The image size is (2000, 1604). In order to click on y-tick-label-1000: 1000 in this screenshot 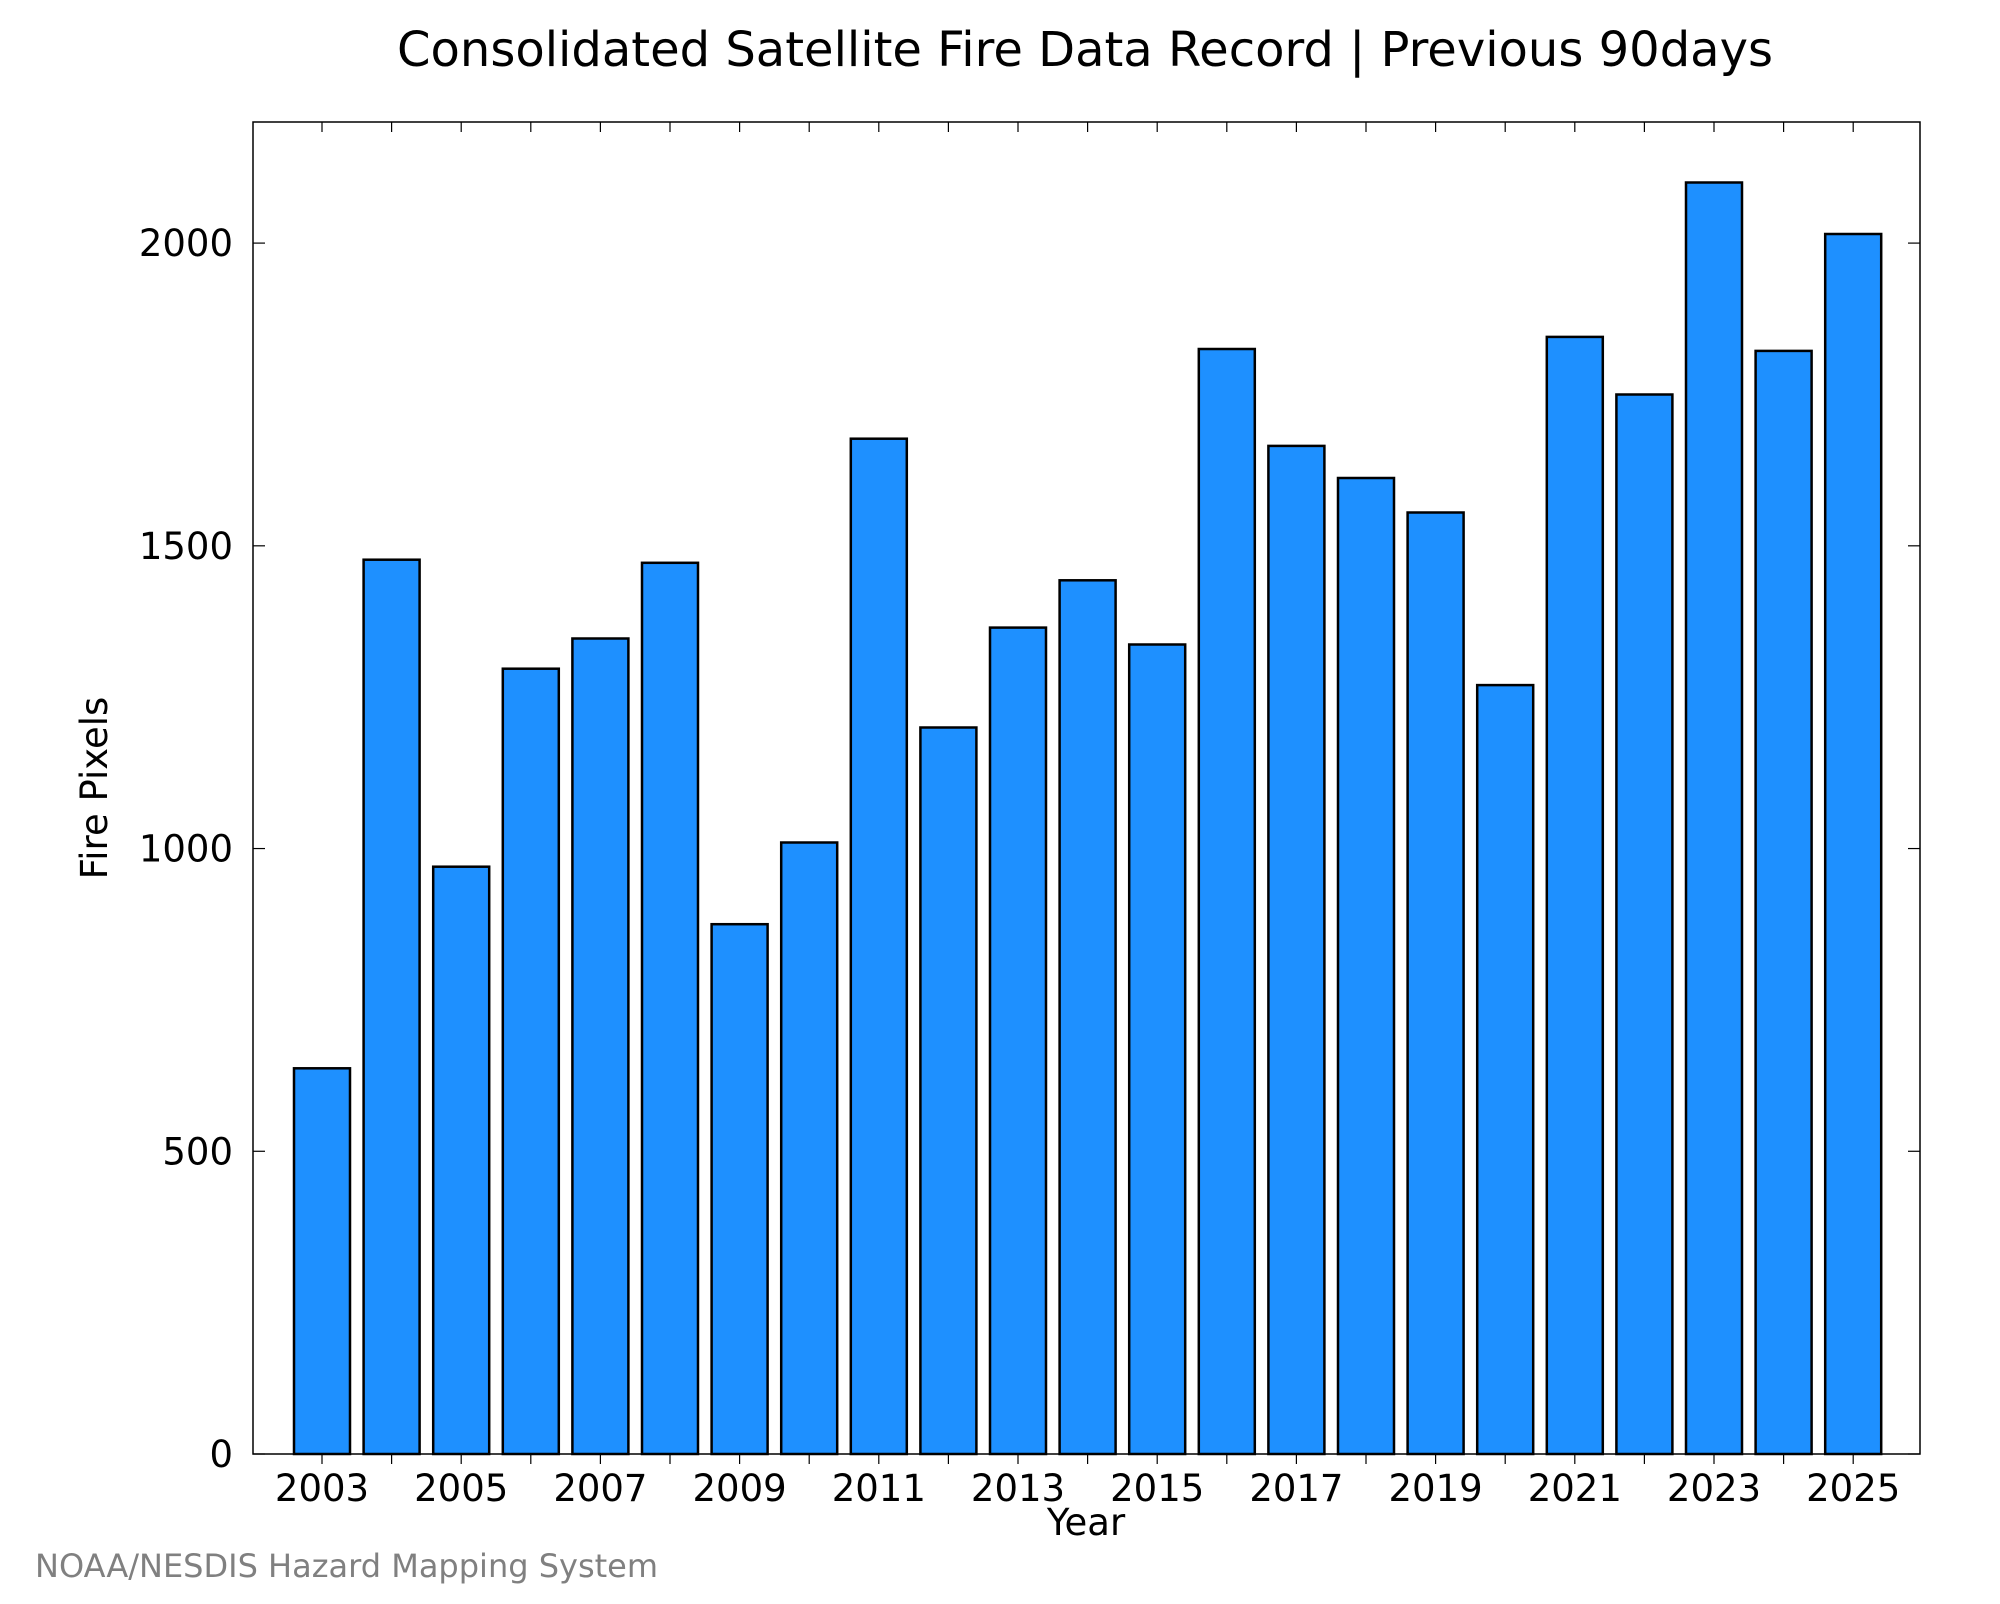, I will do `click(186, 849)`.